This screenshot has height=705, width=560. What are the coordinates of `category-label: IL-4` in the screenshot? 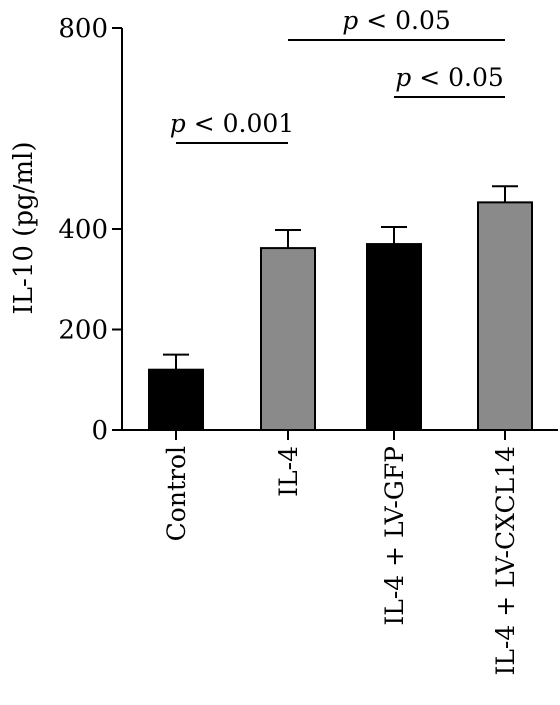 It's located at (288, 471).